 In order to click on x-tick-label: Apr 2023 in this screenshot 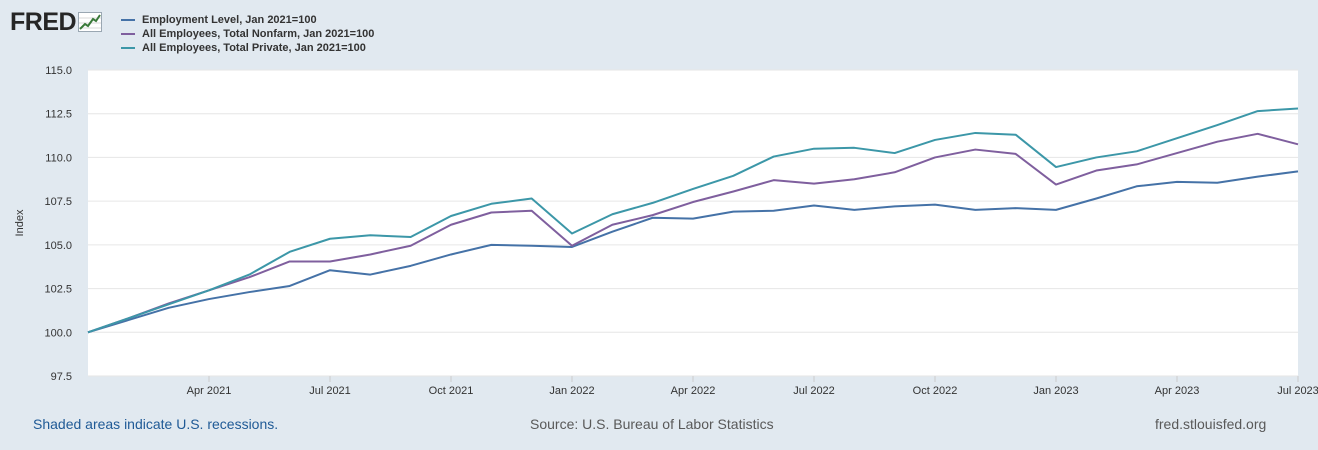, I will do `click(1177, 391)`.